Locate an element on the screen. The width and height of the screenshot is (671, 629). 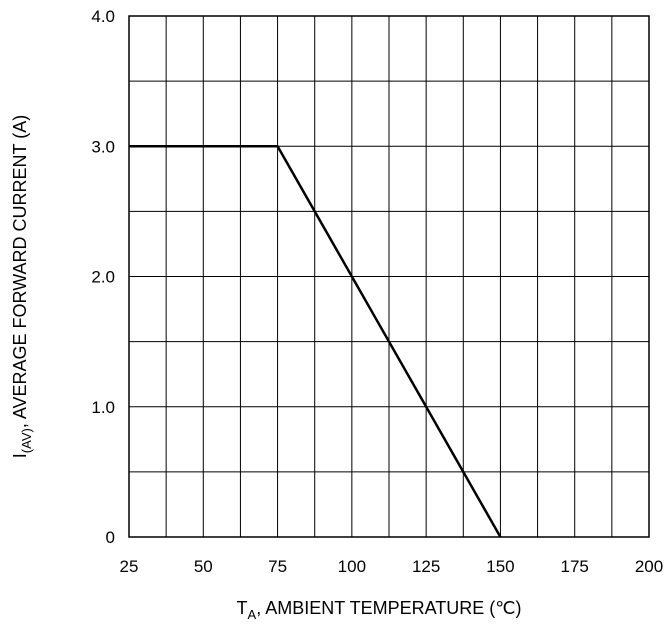
y-tick-label: 2.0 is located at coordinates (103, 277).